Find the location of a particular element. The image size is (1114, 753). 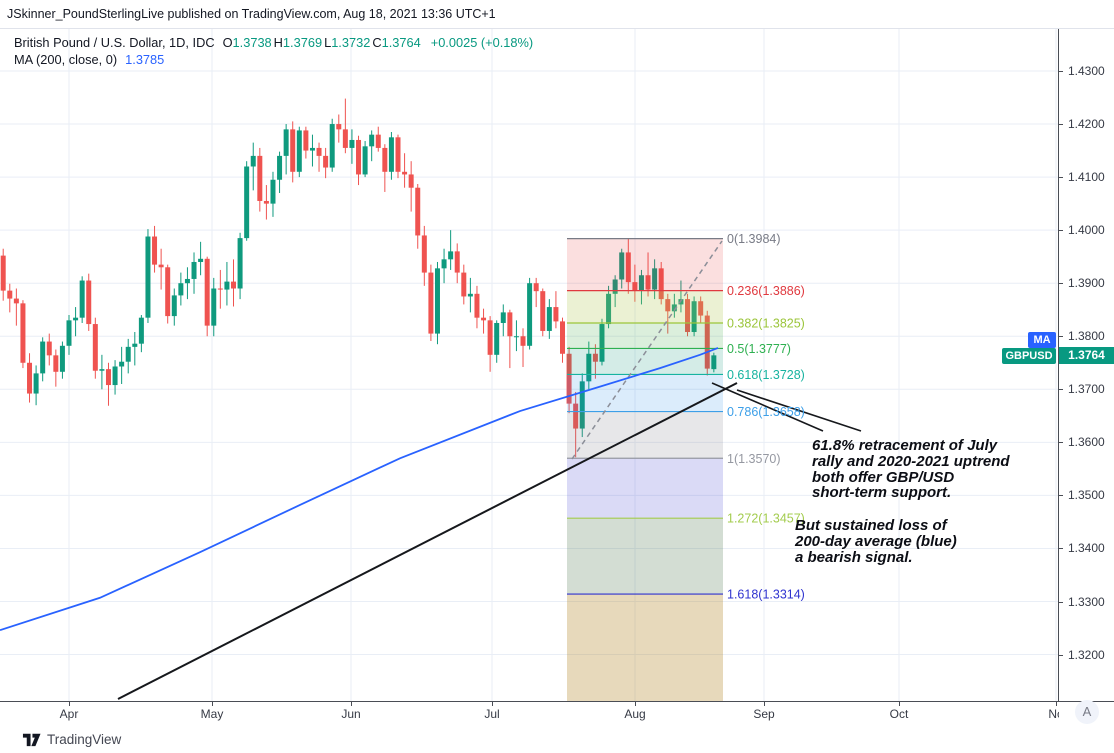

fib-level-label: 0.382(1.3825) is located at coordinates (766, 323).